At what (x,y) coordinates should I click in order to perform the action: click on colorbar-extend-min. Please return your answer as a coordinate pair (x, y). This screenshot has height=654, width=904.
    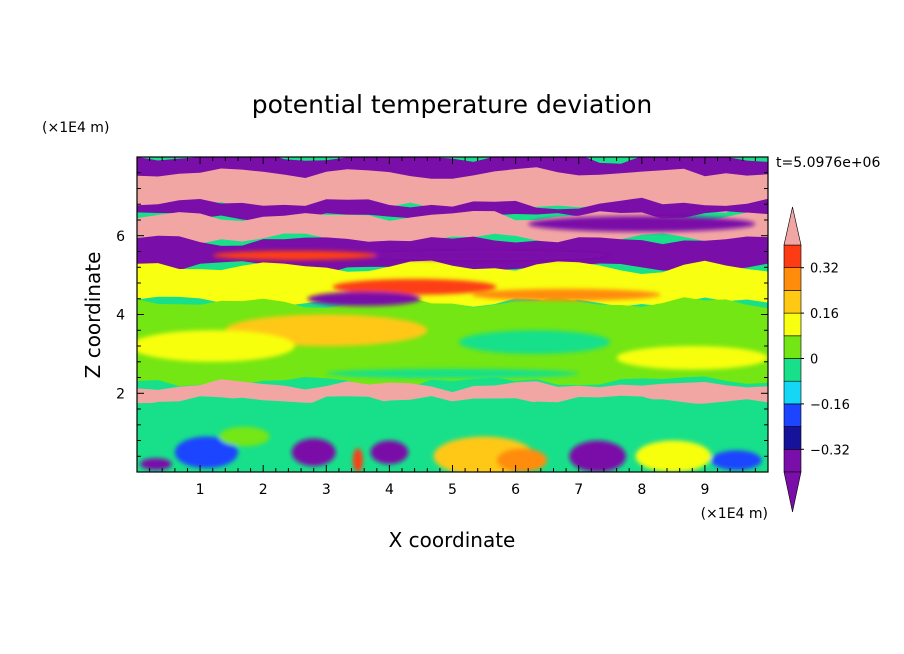
    Looking at the image, I should click on (792, 492).